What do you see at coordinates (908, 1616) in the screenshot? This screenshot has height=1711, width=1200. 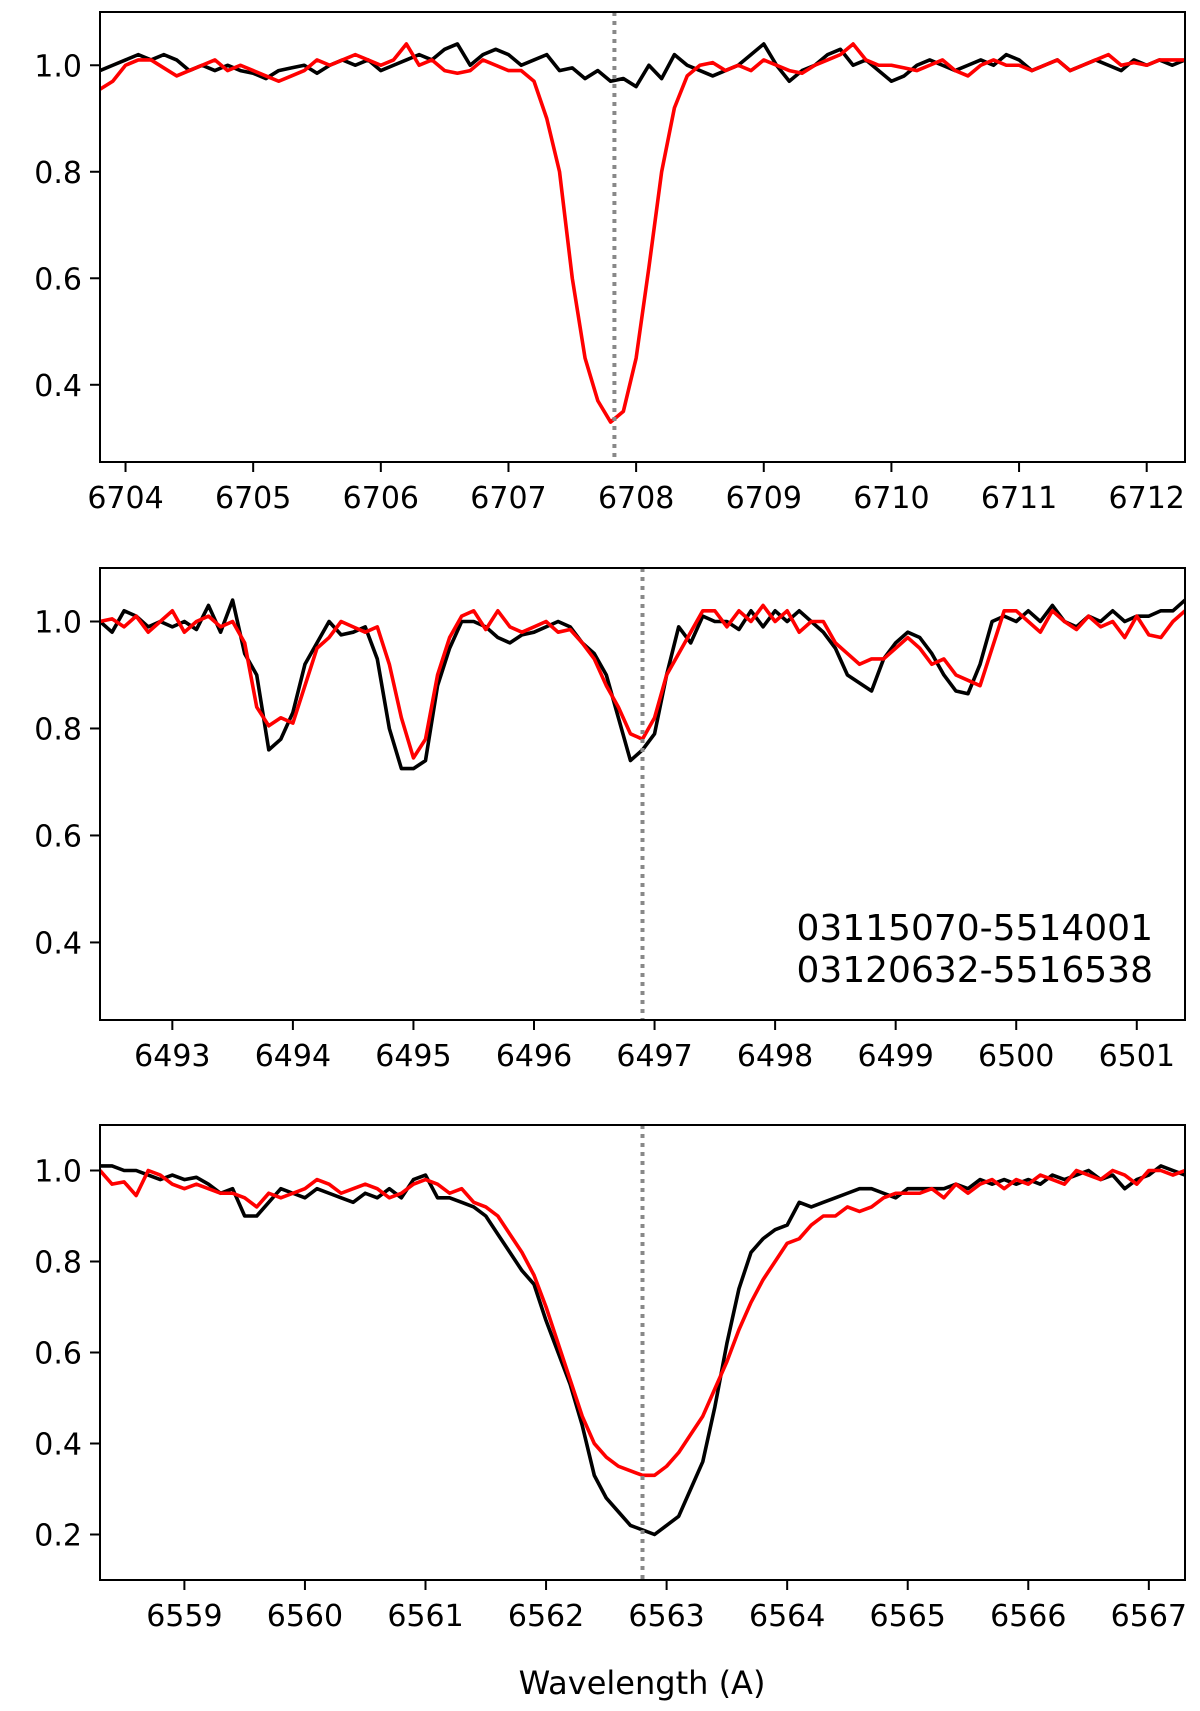 I see `x-tick-label: 6565` at bounding box center [908, 1616].